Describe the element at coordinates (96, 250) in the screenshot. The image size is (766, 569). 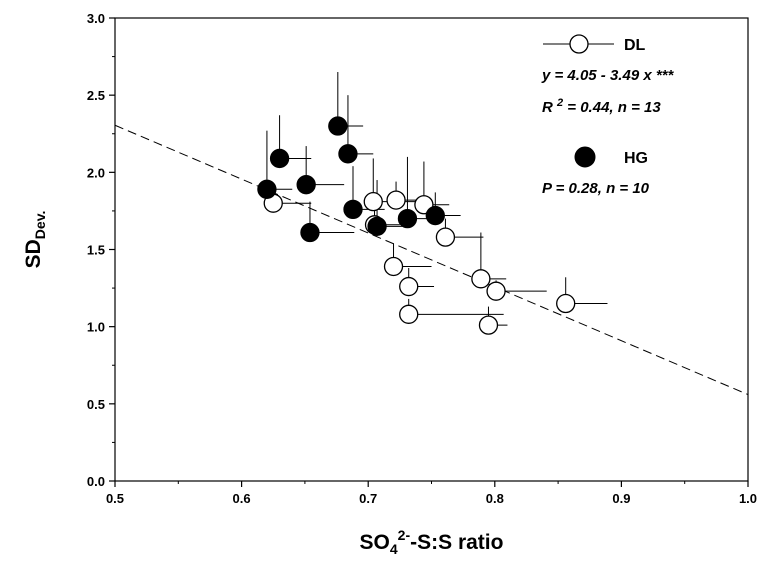
I see `y-tick-label-3: 1.5` at that location.